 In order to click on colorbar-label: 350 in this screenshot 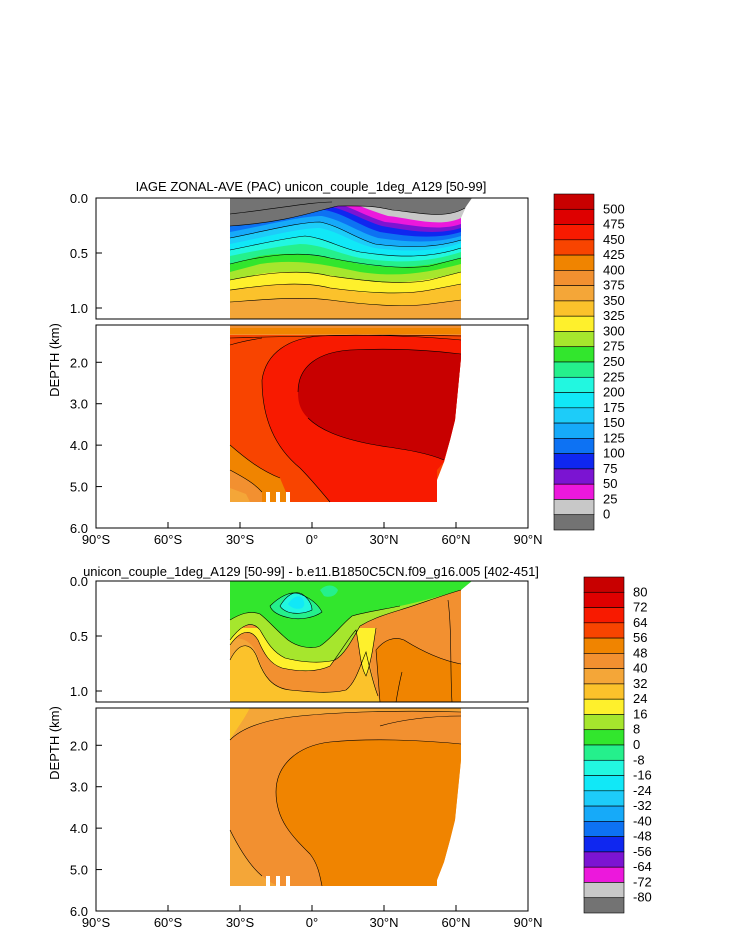, I will do `click(614, 300)`.